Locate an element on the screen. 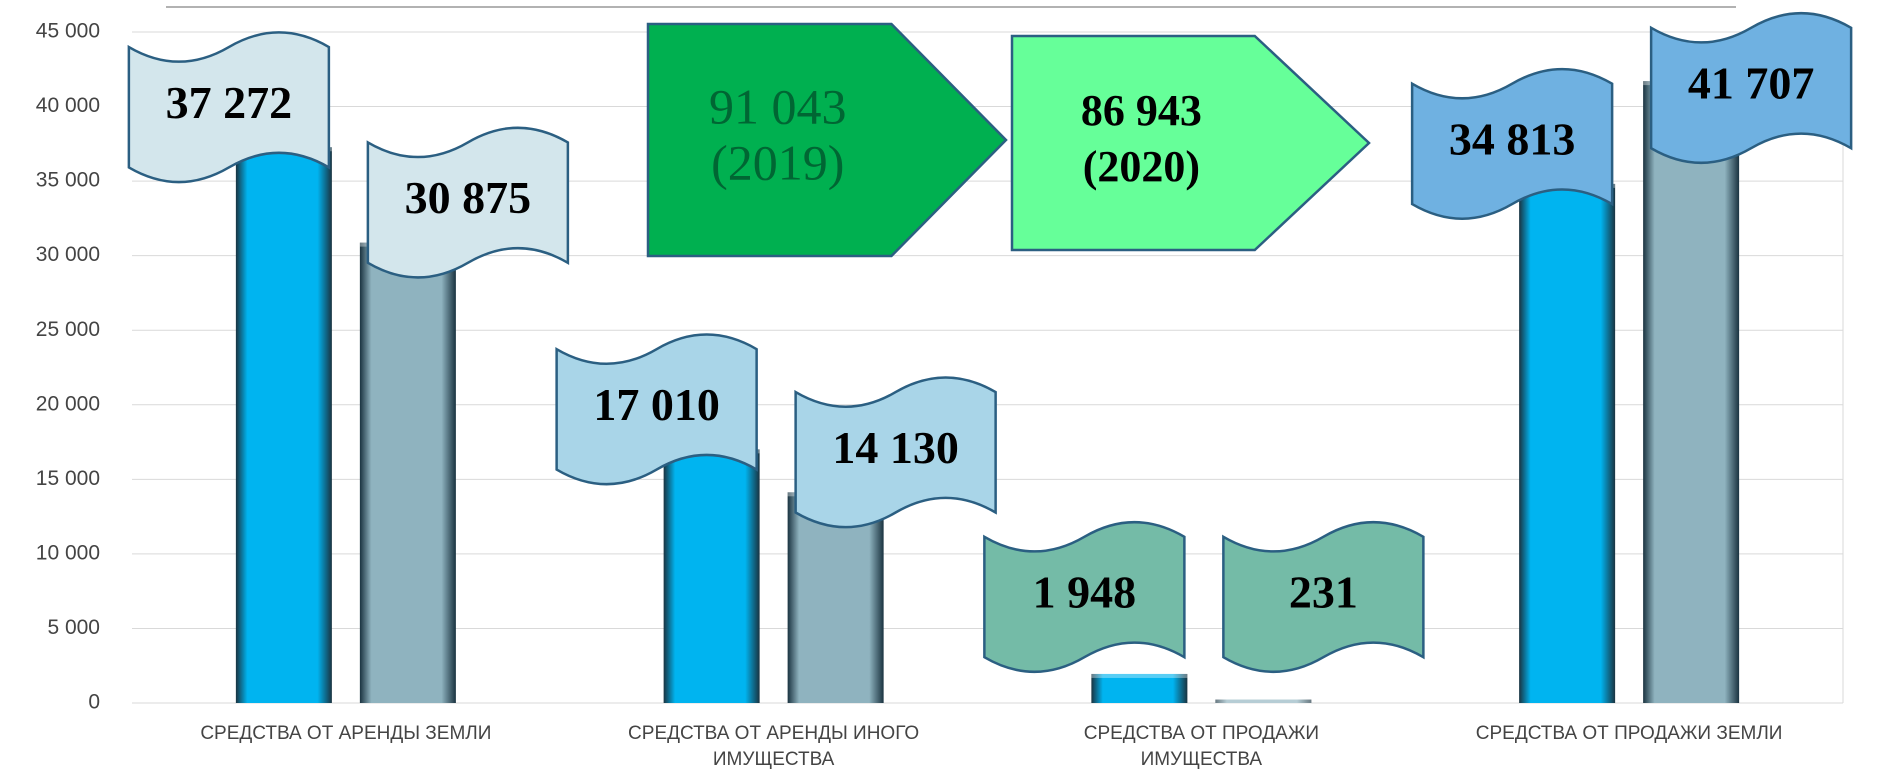 This screenshot has width=1883, height=782. x-tick-label: СРЕДСТВА ОТ ПРОДАЖИ ИМУЩЕСТВА is located at coordinates (1201, 746).